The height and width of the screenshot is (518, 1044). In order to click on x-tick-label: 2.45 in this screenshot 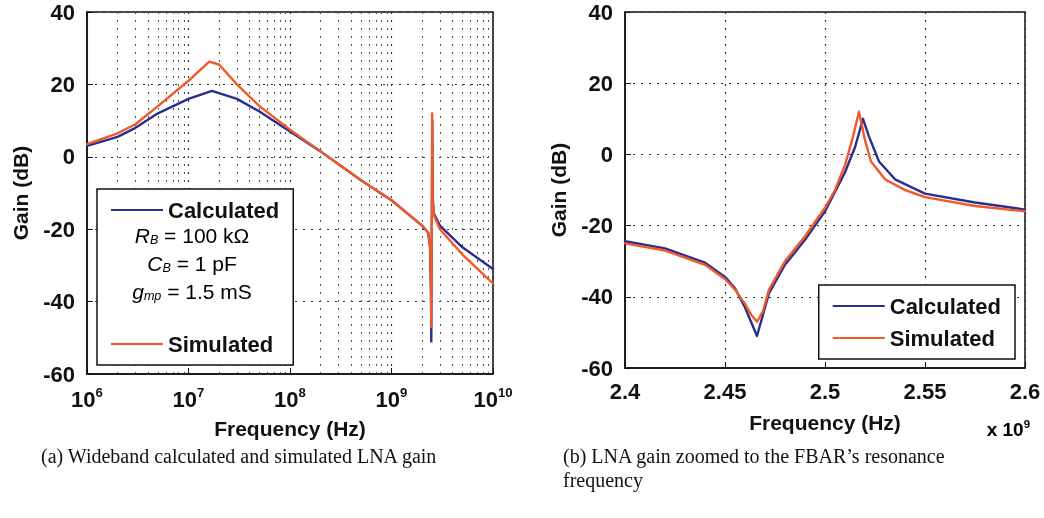, I will do `click(725, 391)`.